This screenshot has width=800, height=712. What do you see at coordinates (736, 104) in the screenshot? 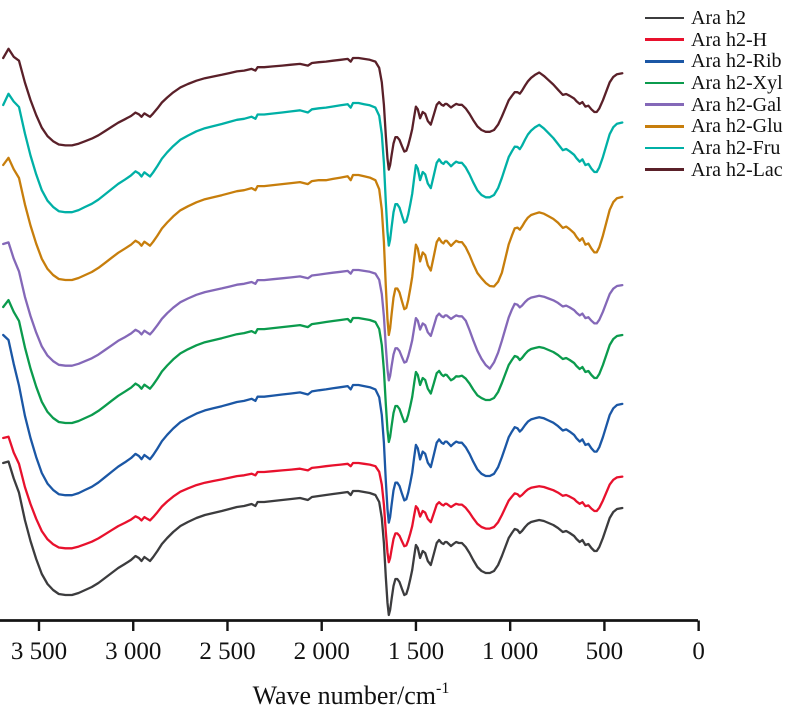
I see `legend-item-label: Ara h2-Gal` at bounding box center [736, 104].